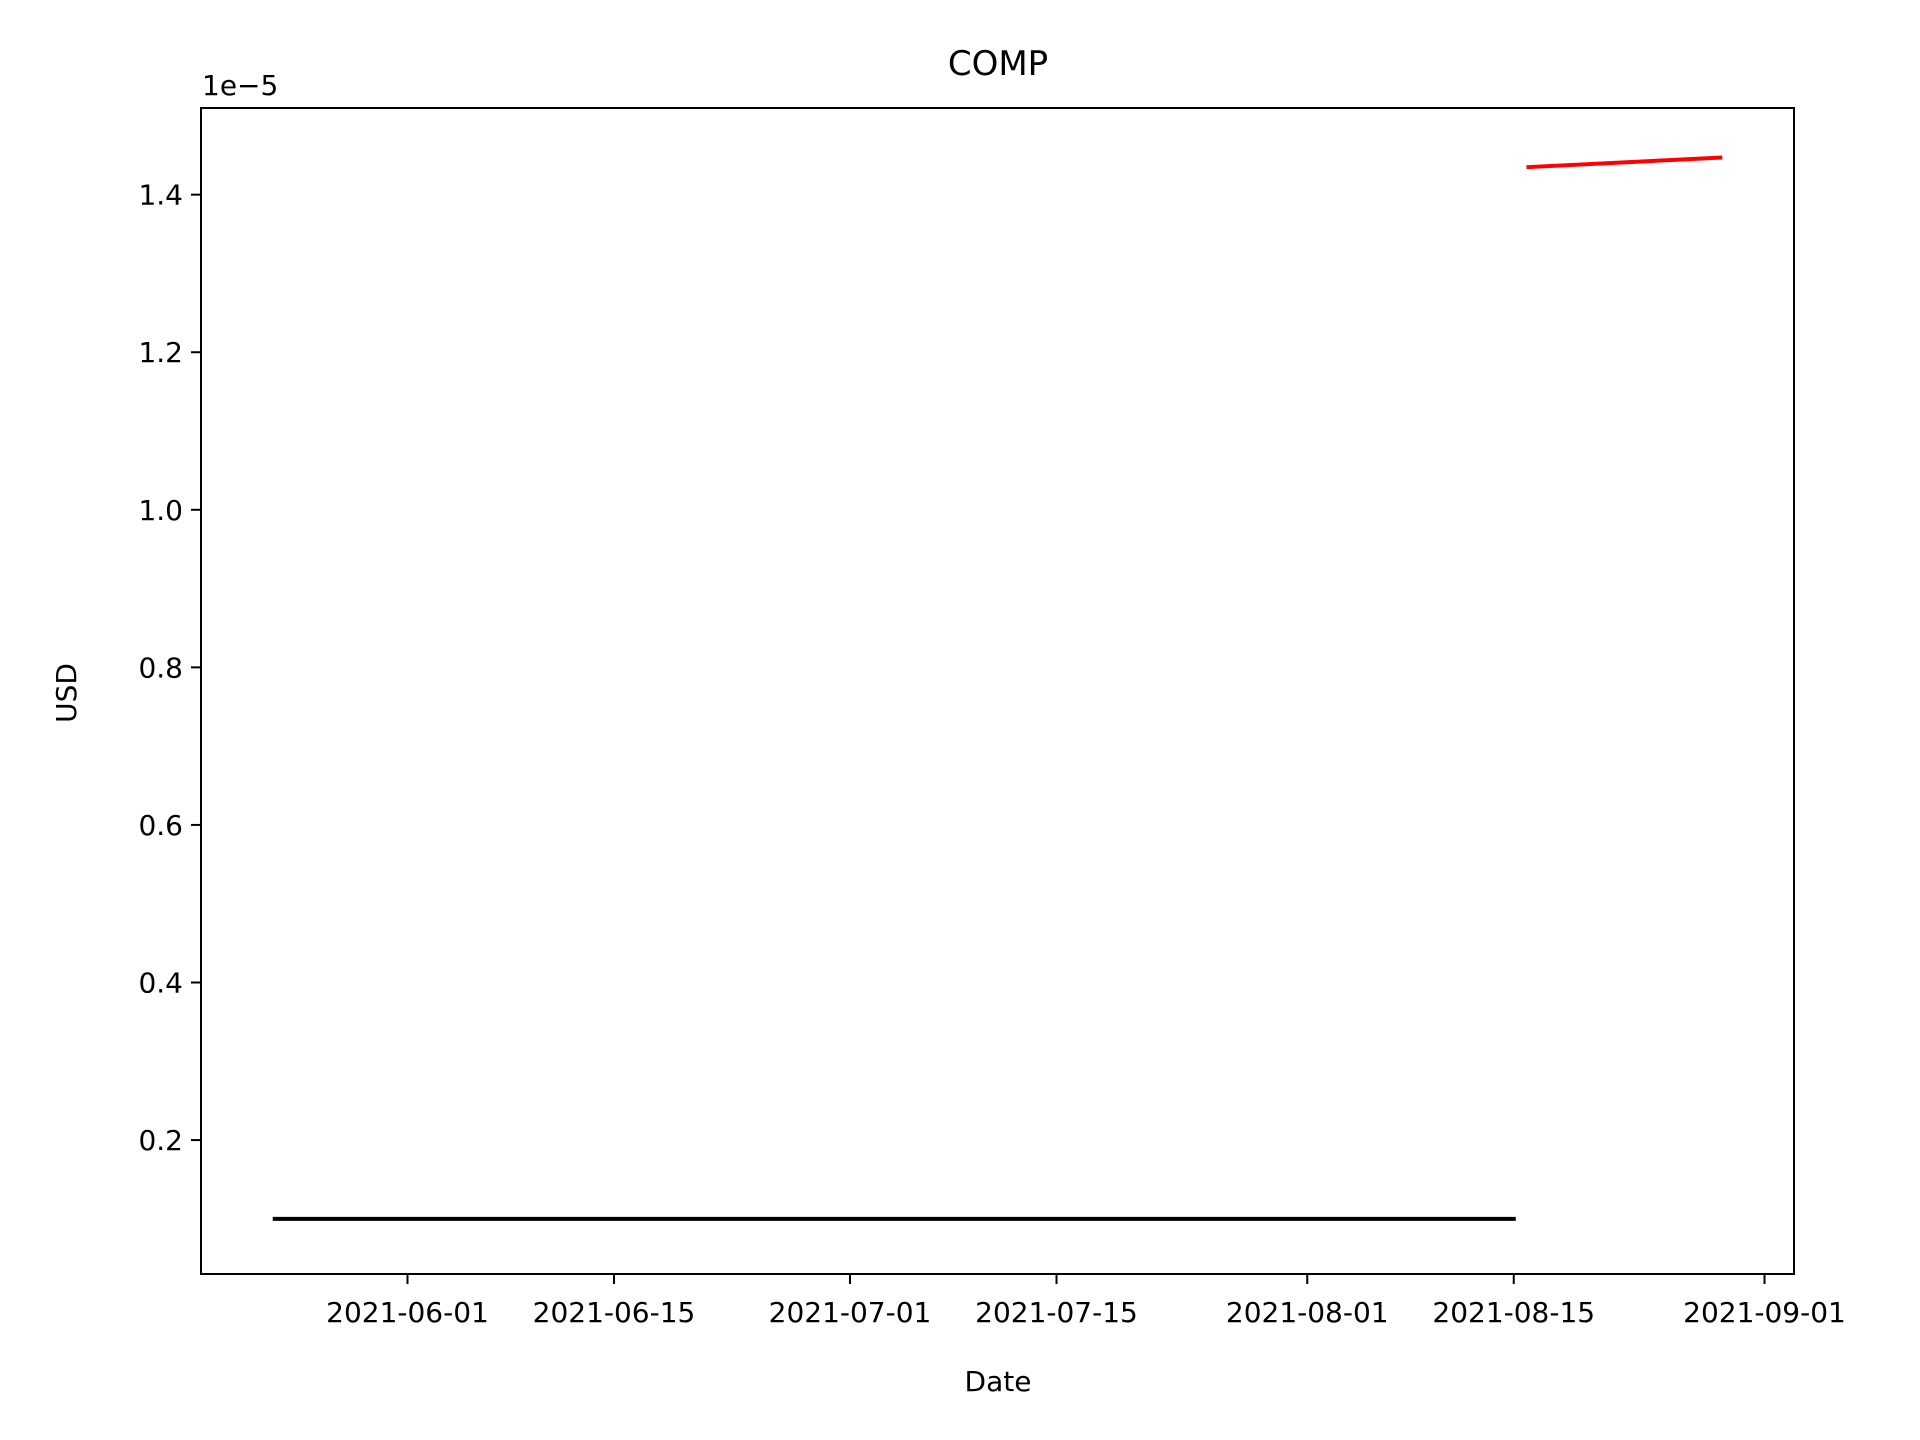  Describe the element at coordinates (240, 85) in the screenshot. I see `y-offset-label: 1e−5` at that location.